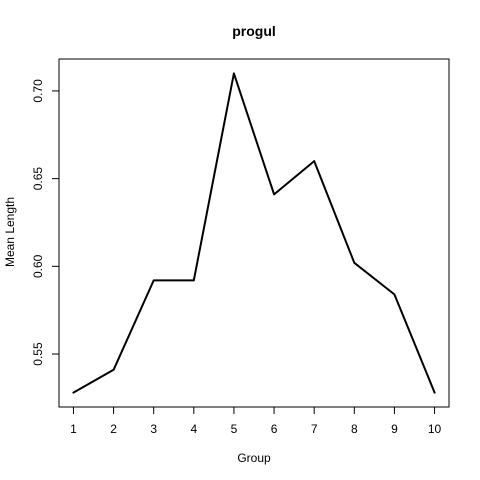  Describe the element at coordinates (234, 429) in the screenshot. I see `x-tick-label-4: 5` at that location.